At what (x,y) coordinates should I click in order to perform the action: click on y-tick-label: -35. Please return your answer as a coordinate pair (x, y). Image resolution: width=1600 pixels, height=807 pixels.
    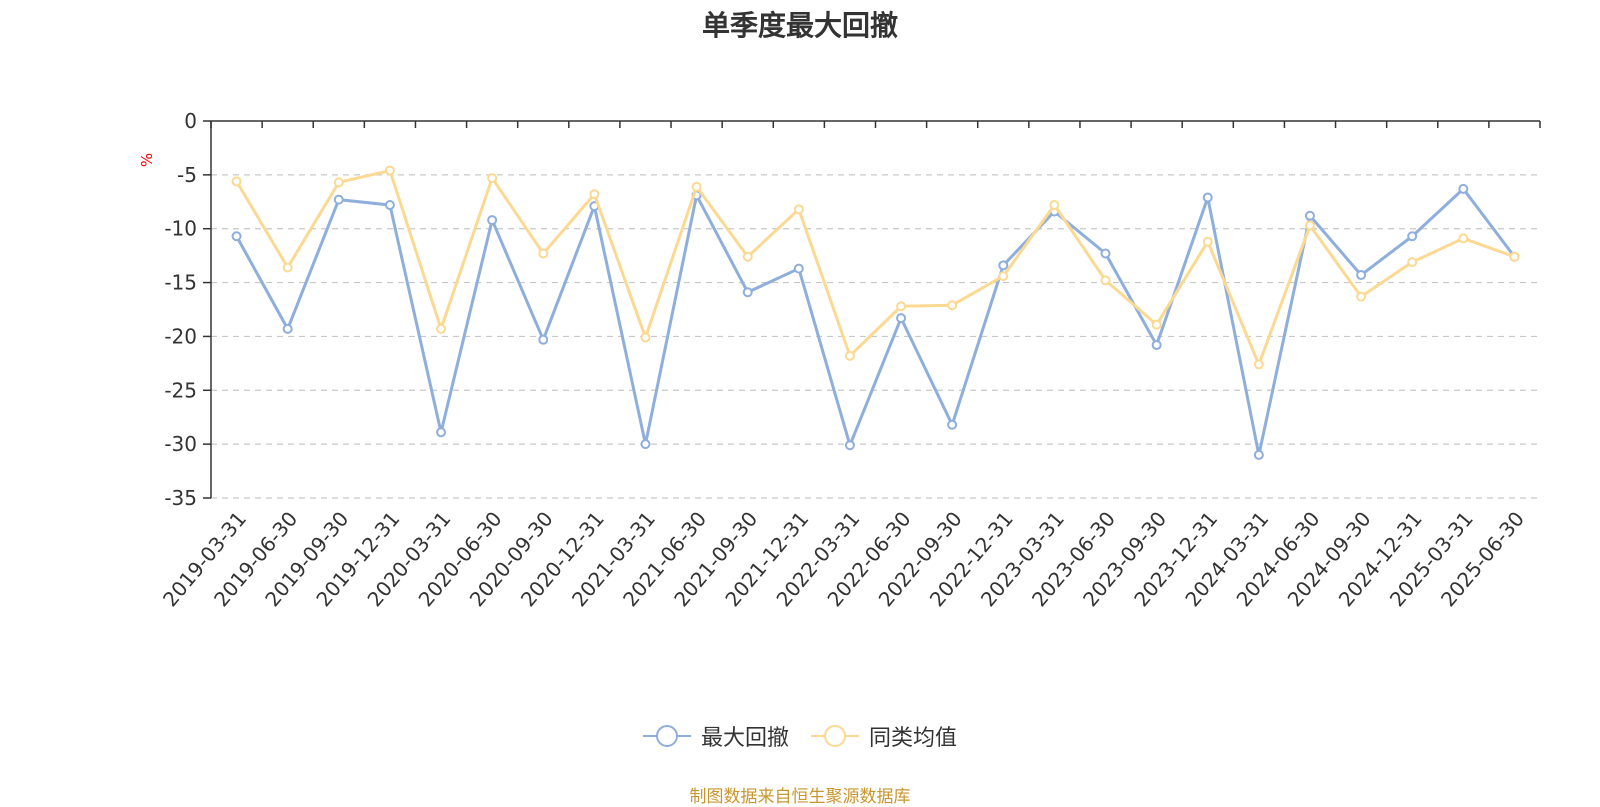
    Looking at the image, I should click on (180, 498).